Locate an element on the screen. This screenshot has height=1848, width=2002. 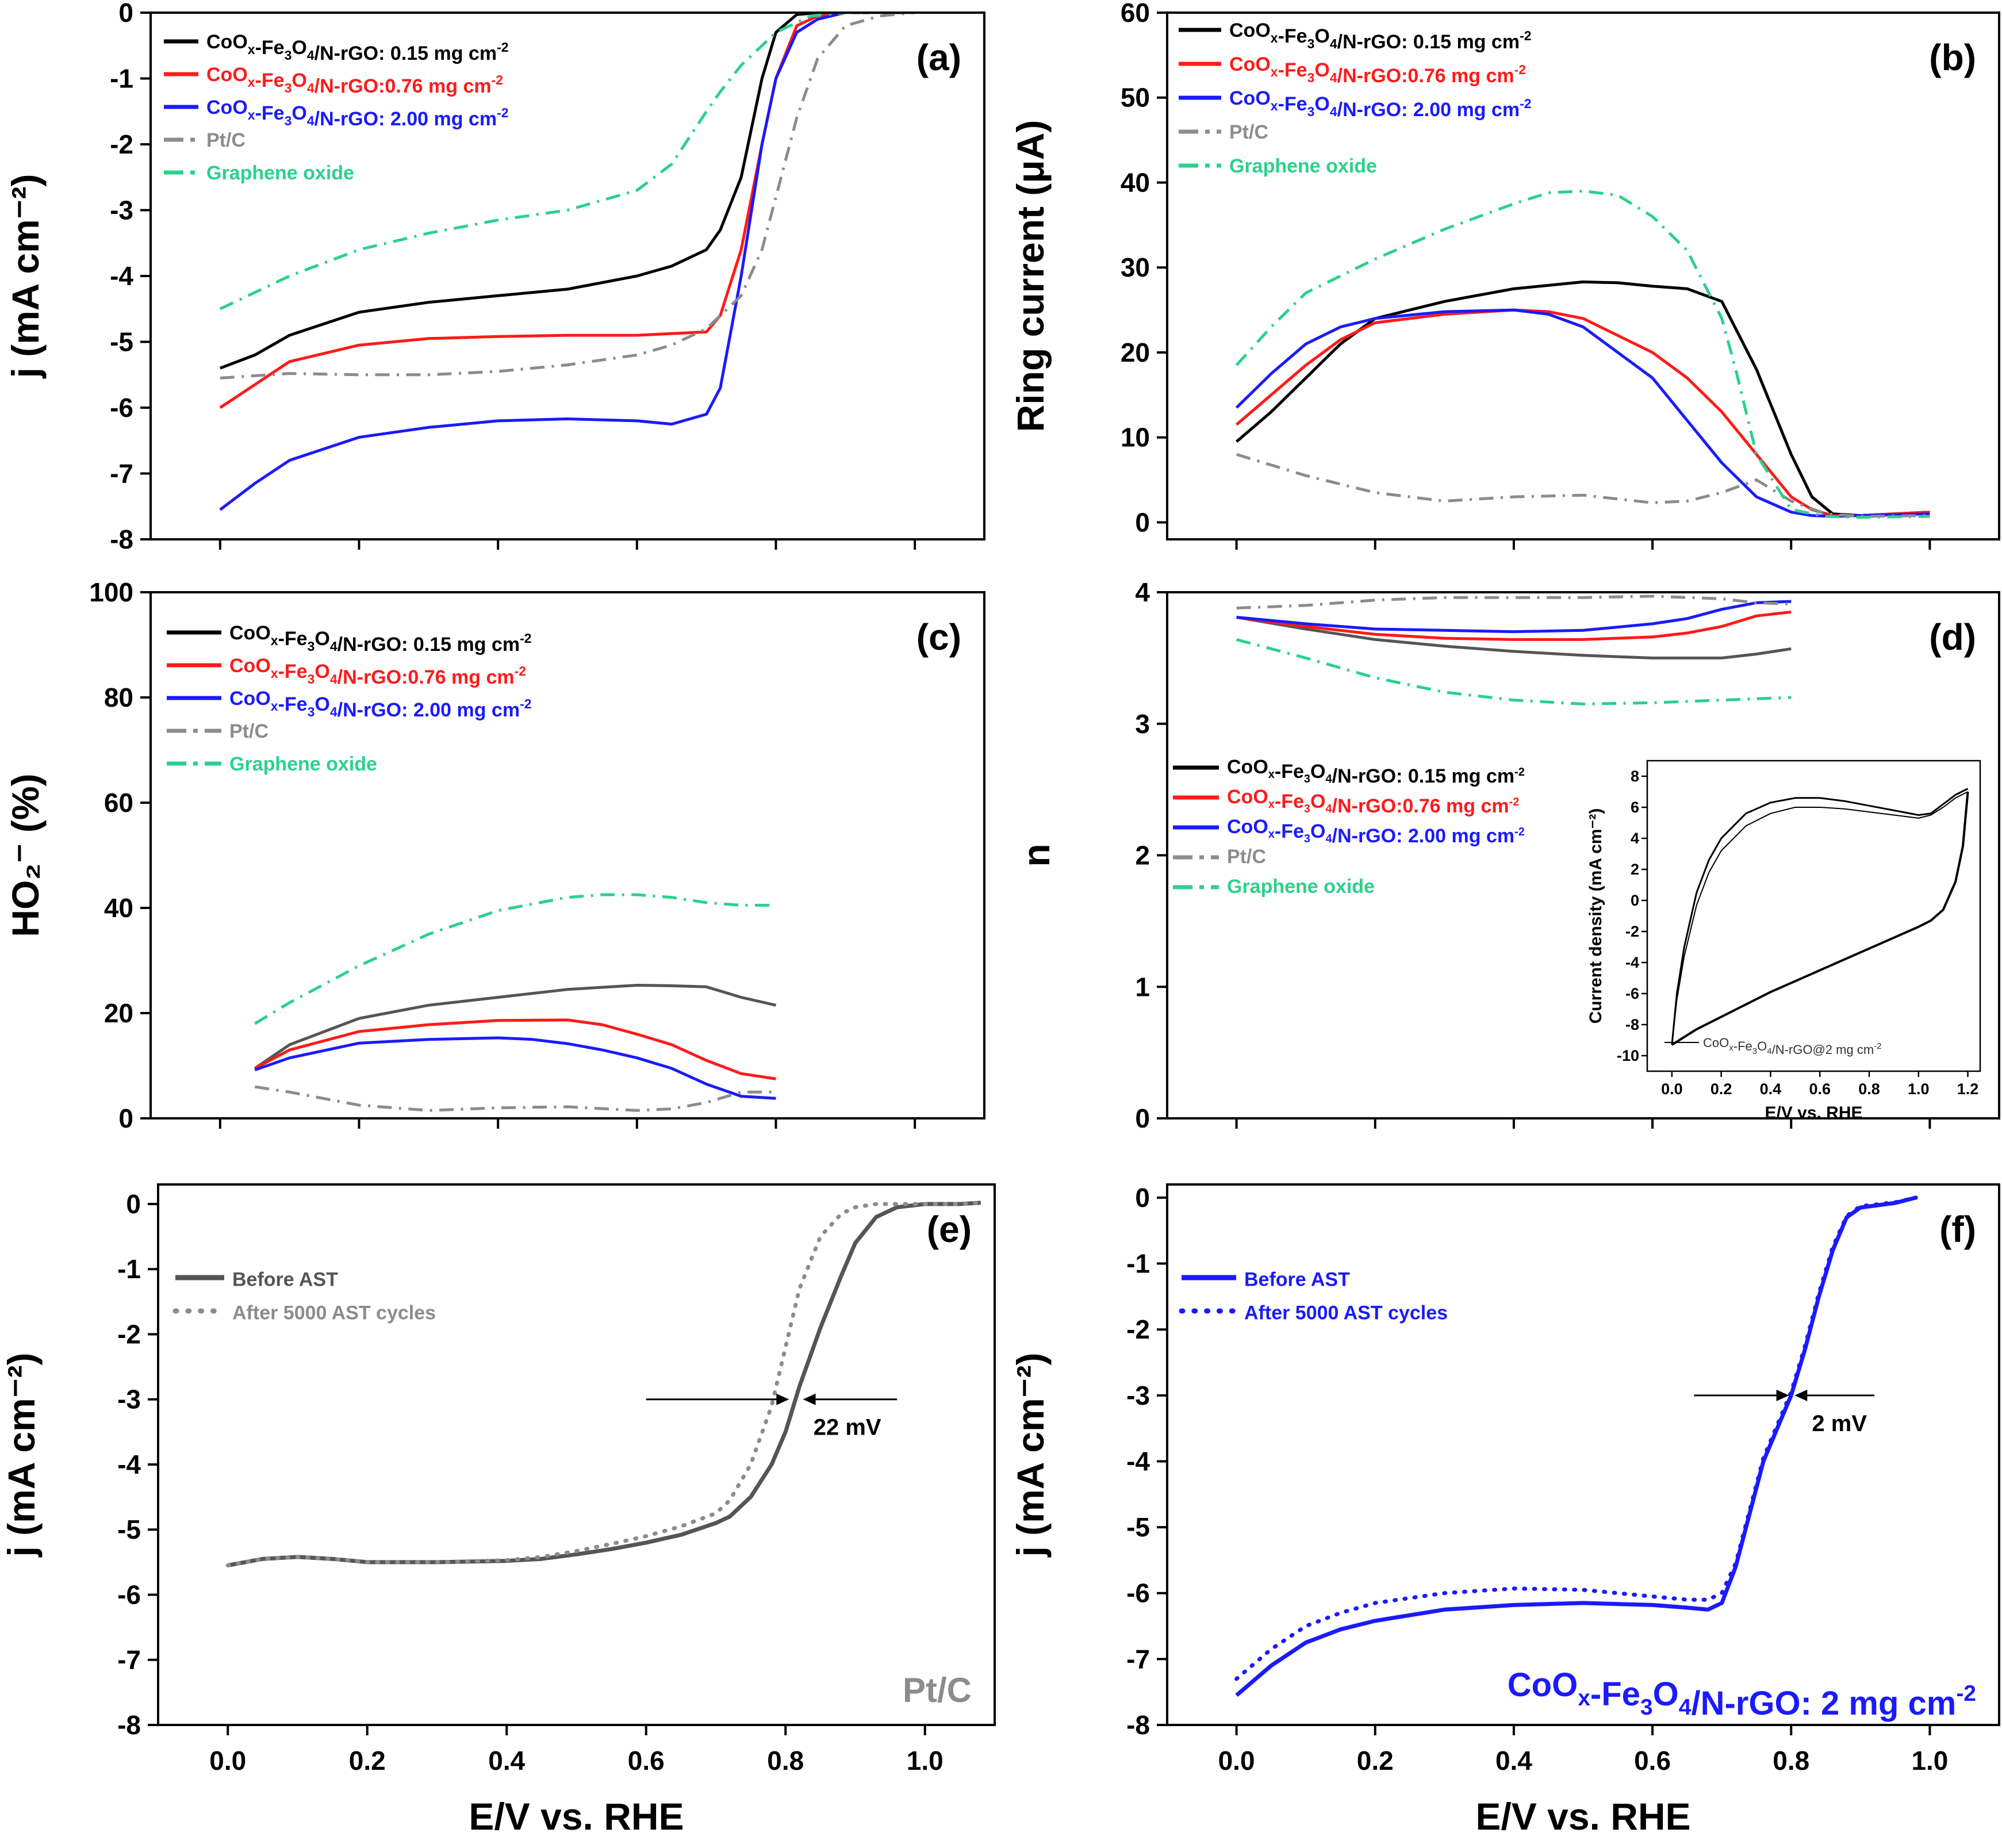
y-axis-label: n is located at coordinates (1036, 855).